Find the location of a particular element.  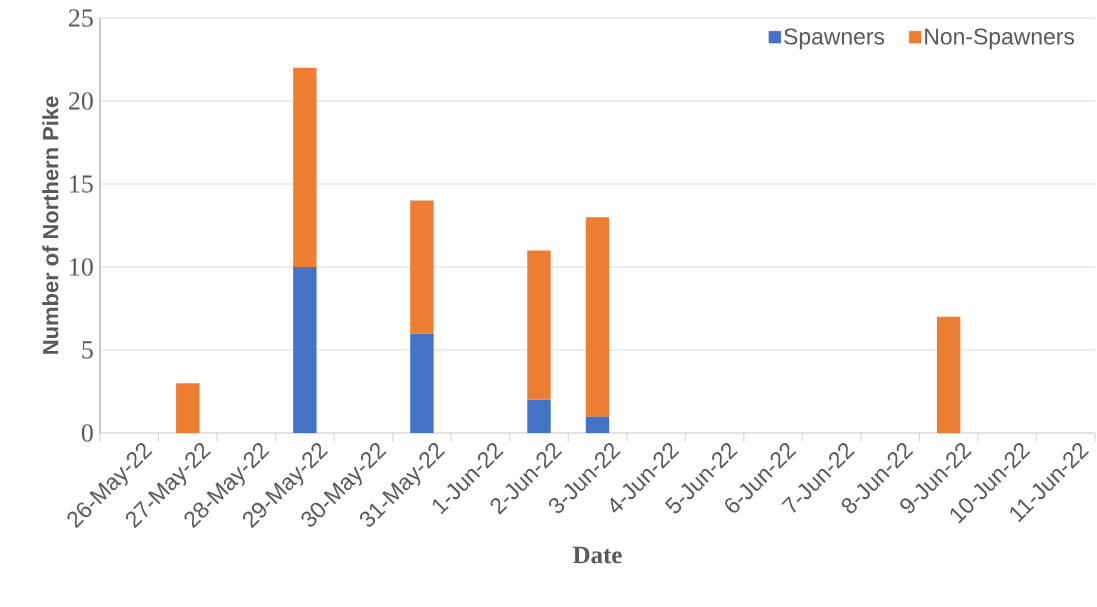

y-axis-title: Number of Northern Pike is located at coordinates (50, 225).